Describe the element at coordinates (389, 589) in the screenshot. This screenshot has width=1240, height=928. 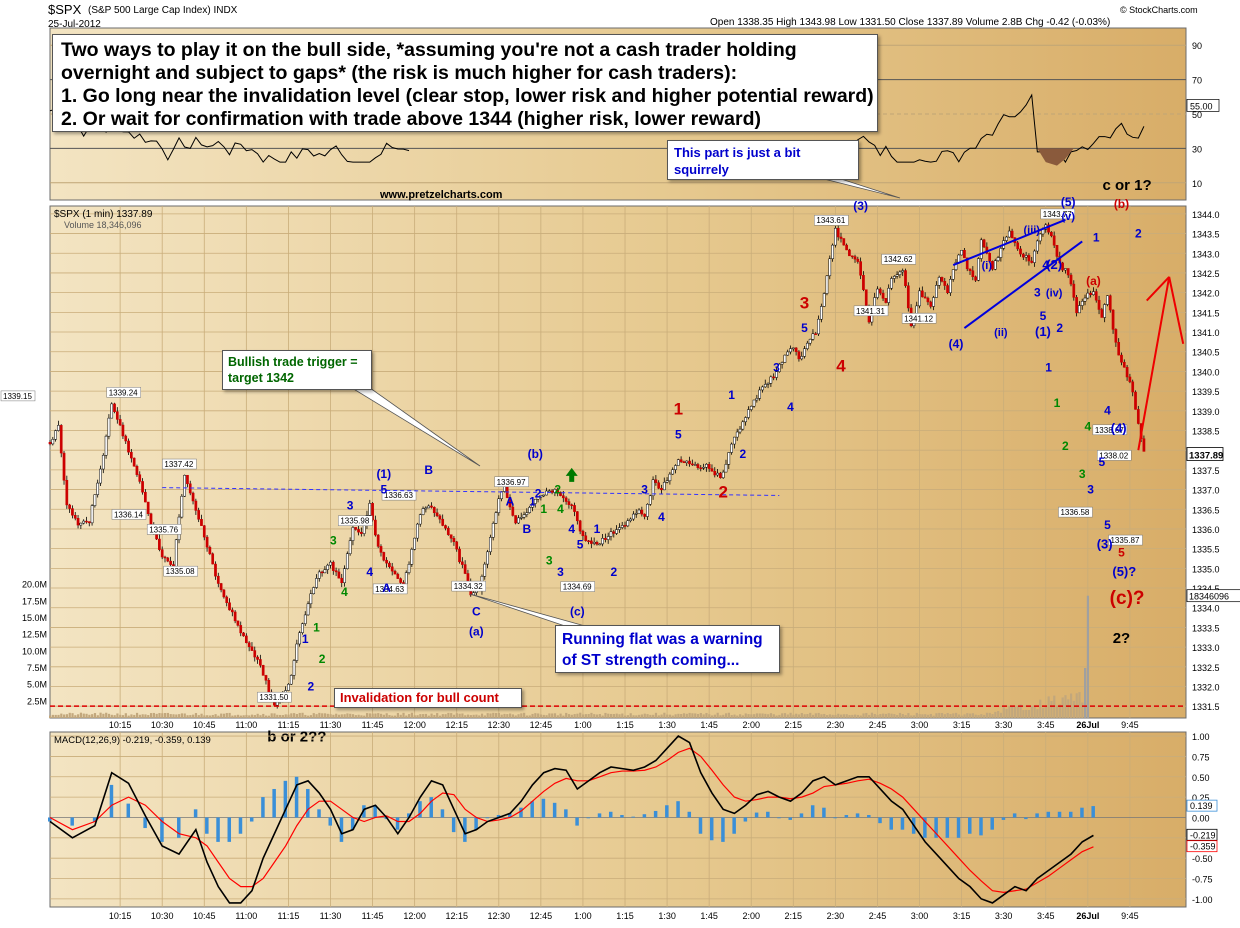
I see `pivot-label: 1334.63` at that location.